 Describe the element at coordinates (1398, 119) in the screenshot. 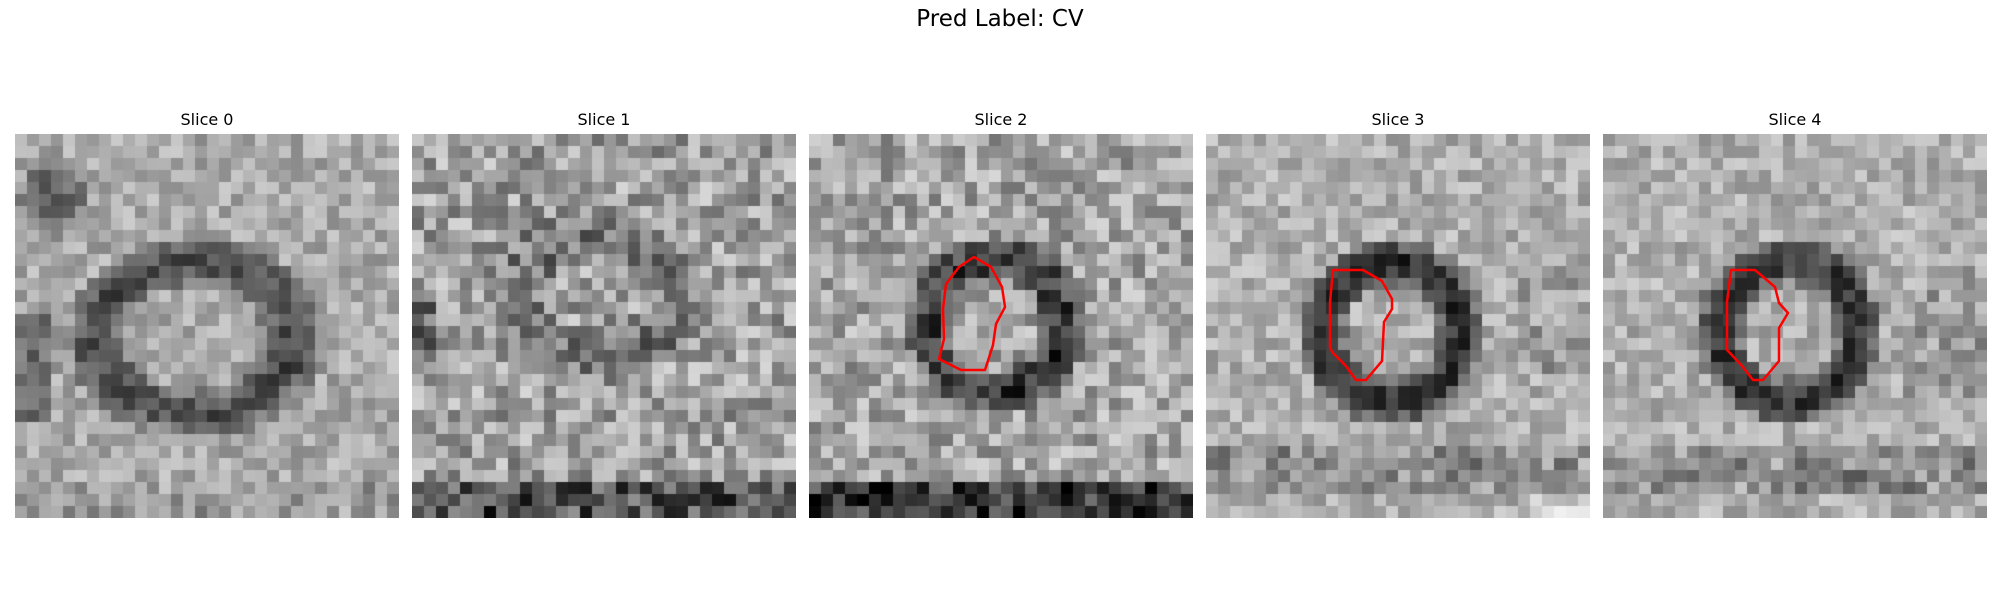

I see `slice-title-3: Slice 3` at that location.